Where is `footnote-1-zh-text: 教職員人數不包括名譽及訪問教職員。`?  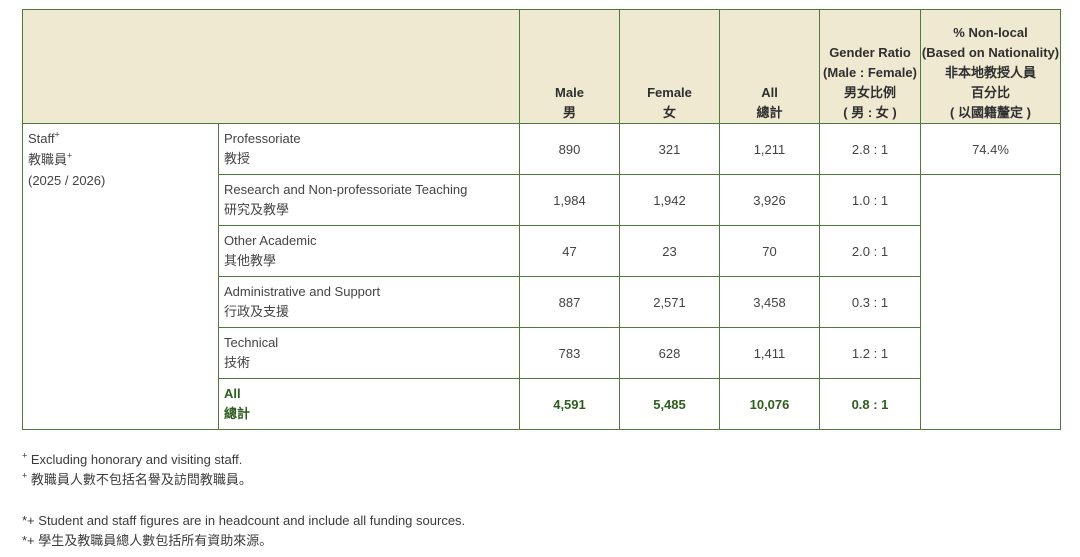 footnote-1-zh-text: 教職員人數不包括名譽及訪問教職員。 is located at coordinates (139, 479).